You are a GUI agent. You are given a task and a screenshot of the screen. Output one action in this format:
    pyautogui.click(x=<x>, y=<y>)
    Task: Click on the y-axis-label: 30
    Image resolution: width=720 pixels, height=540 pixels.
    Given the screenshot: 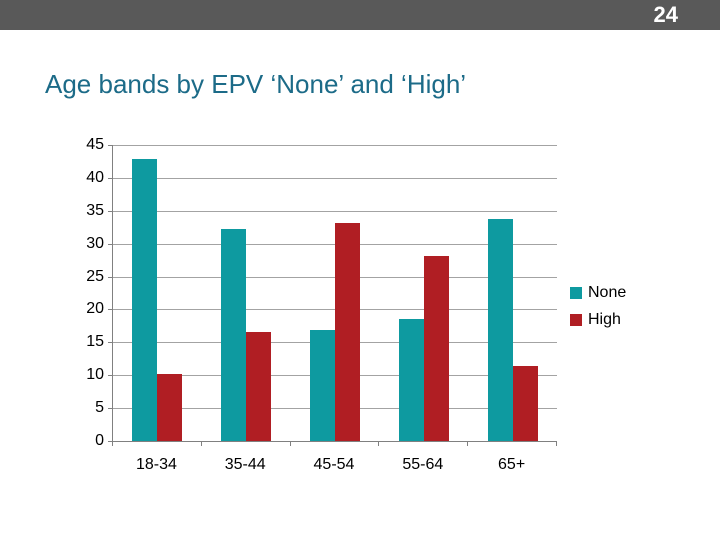 What is the action you would take?
    pyautogui.click(x=95, y=243)
    